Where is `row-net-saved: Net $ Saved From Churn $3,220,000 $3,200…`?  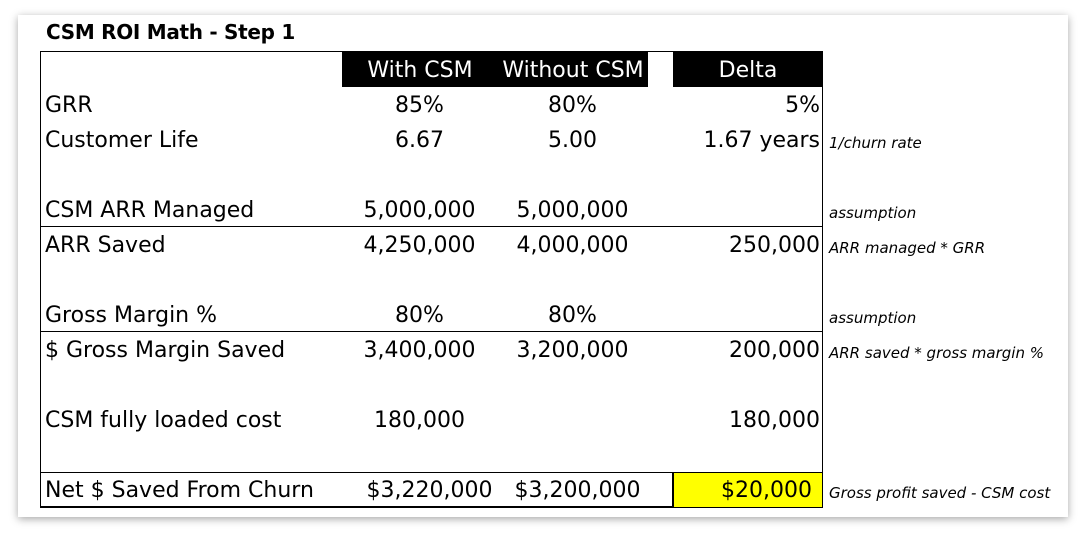 row-net-saved: Net $ Saved From Churn $3,220,000 $3,200… is located at coordinates (431, 490).